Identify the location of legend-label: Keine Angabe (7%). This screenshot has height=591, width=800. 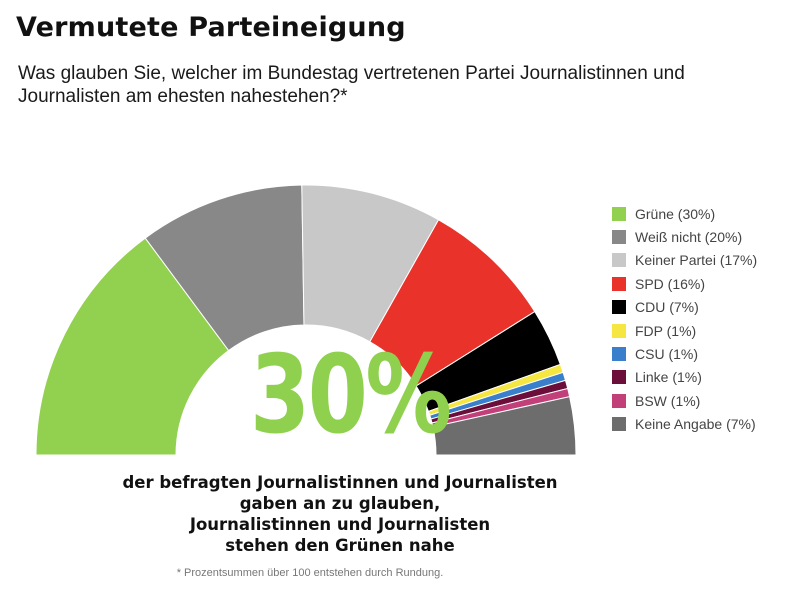
(695, 424).